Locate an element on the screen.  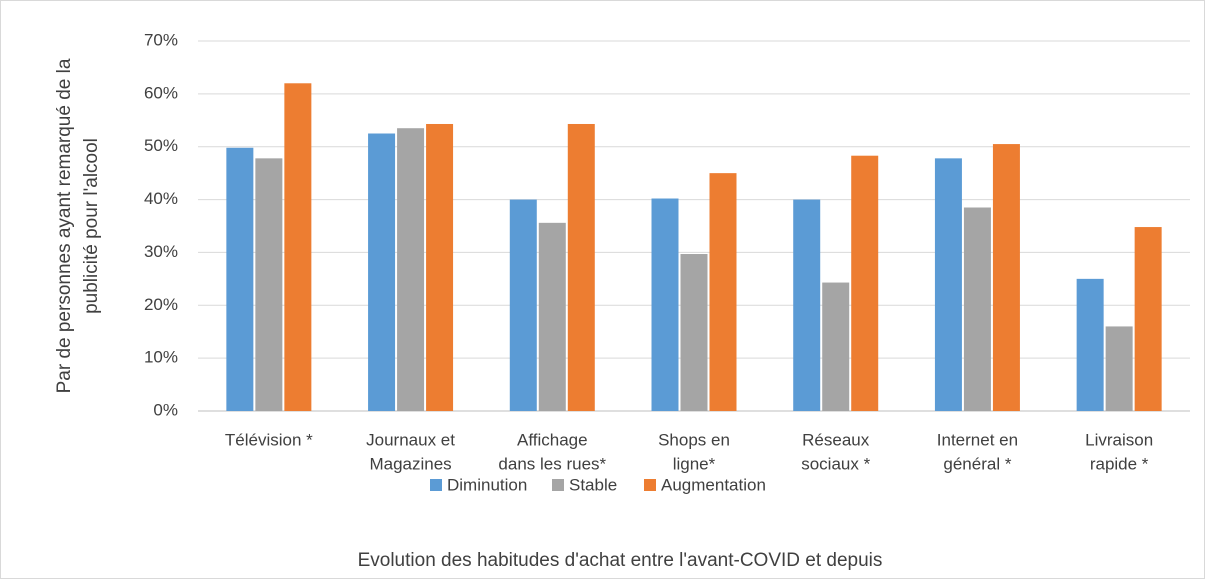
legend-label: Stable is located at coordinates (593, 484).